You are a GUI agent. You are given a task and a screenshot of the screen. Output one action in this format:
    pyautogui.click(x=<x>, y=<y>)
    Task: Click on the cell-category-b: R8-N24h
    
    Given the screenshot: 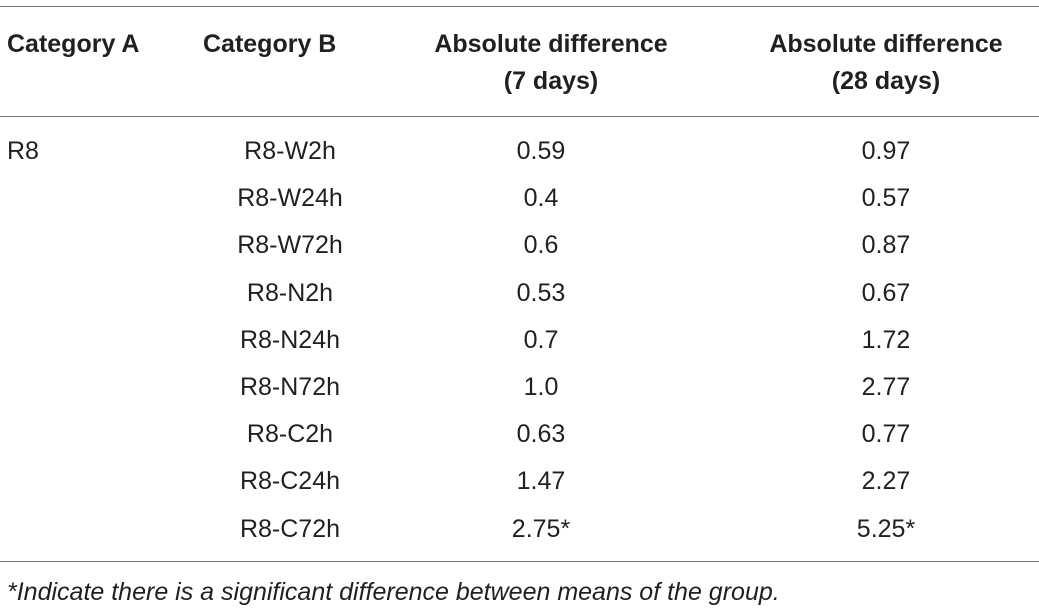 What is the action you would take?
    pyautogui.click(x=290, y=339)
    